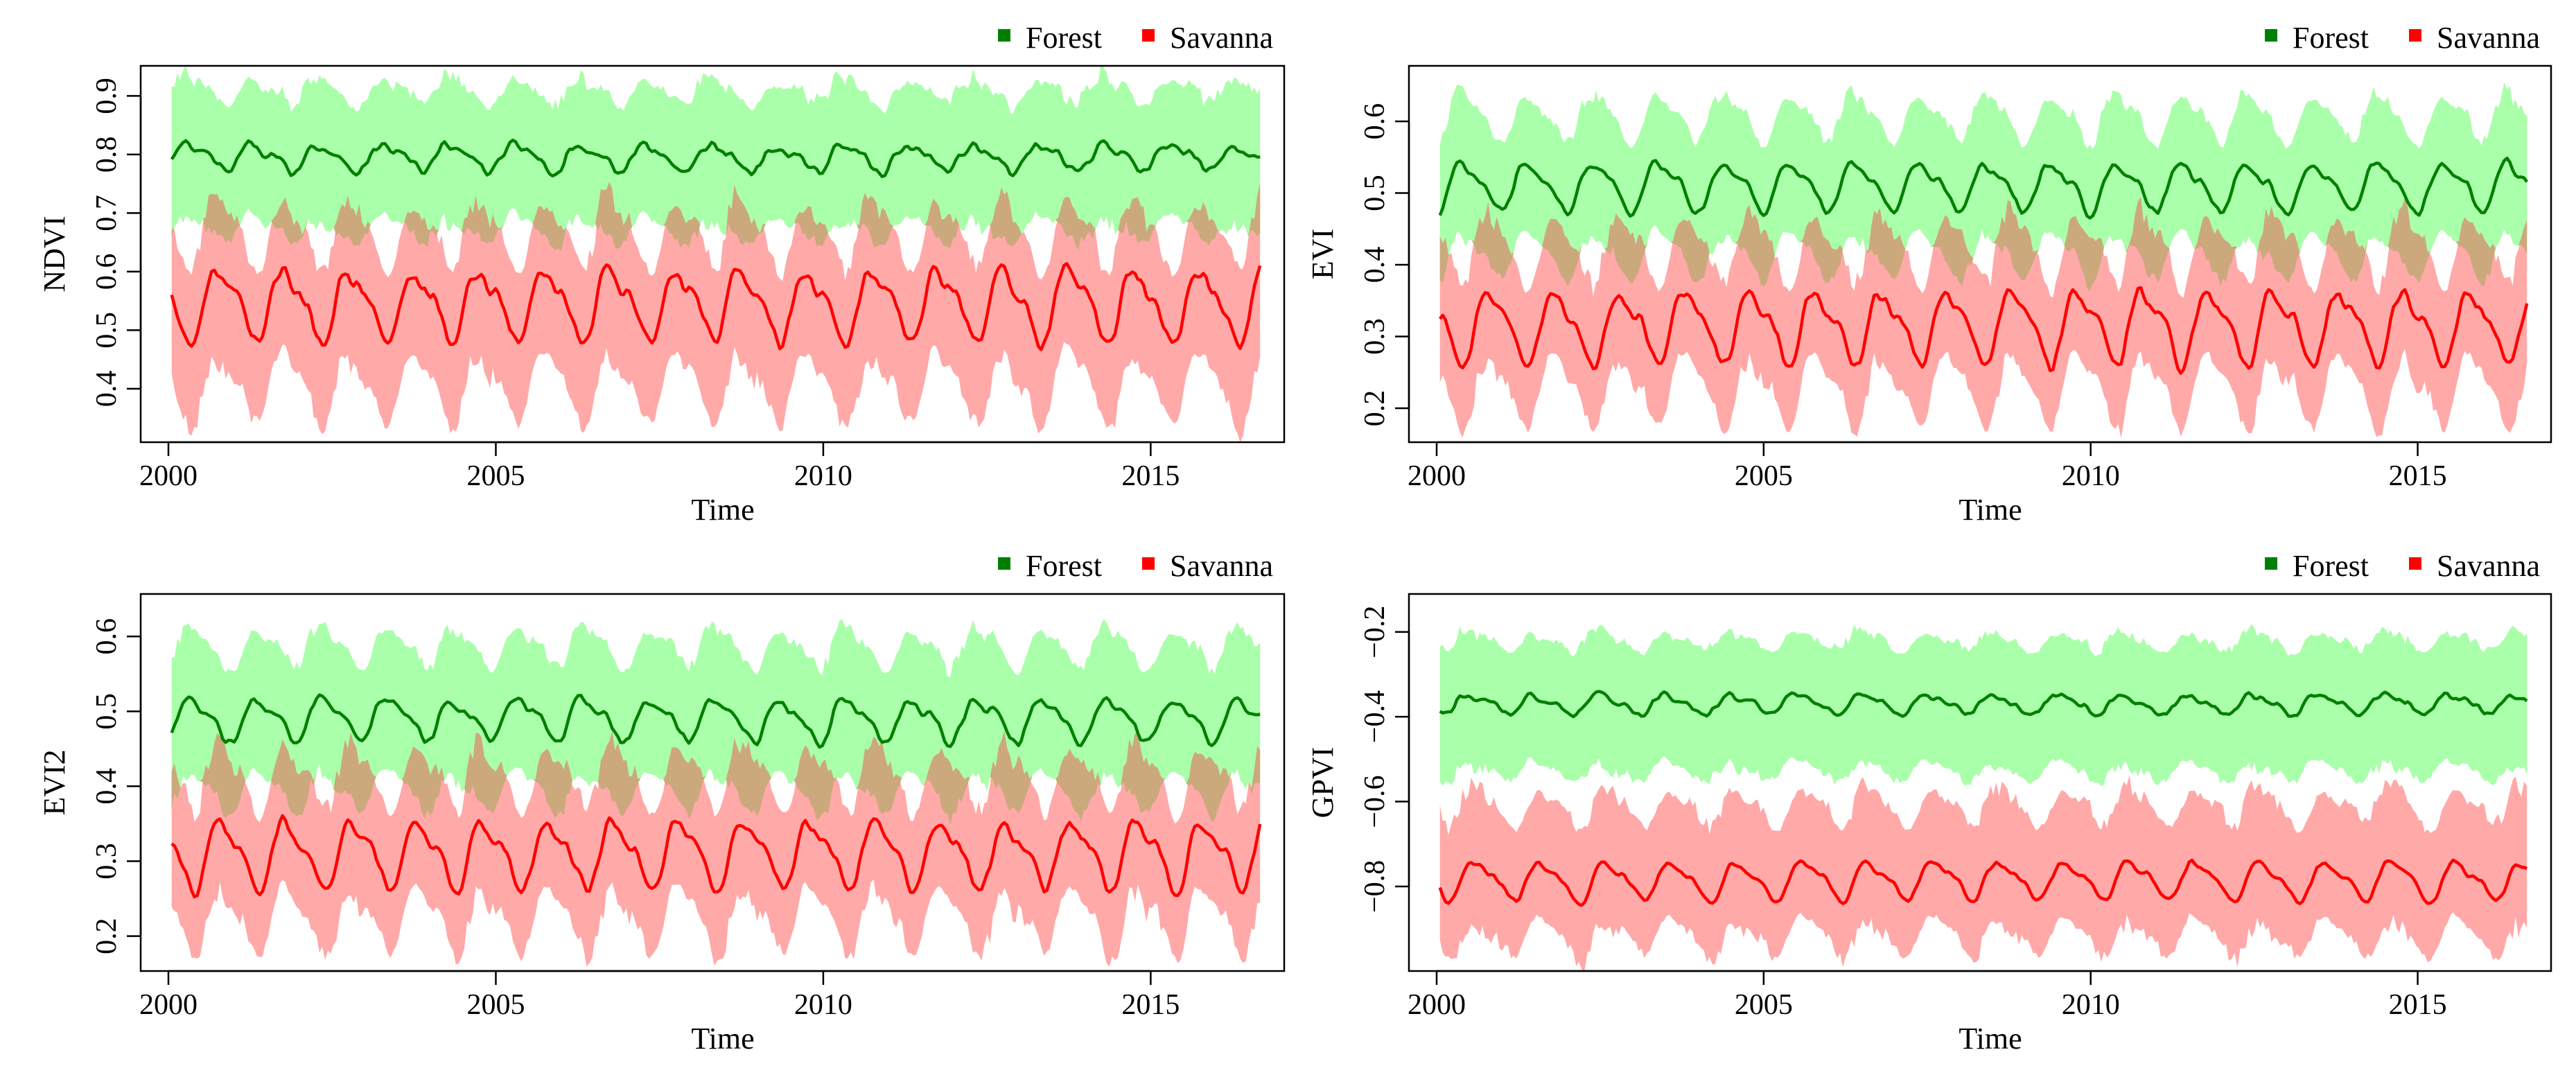 This screenshot has height=1084, width=2576. Describe the element at coordinates (107, 96) in the screenshot. I see `y-tick-label: 0.9` at that location.